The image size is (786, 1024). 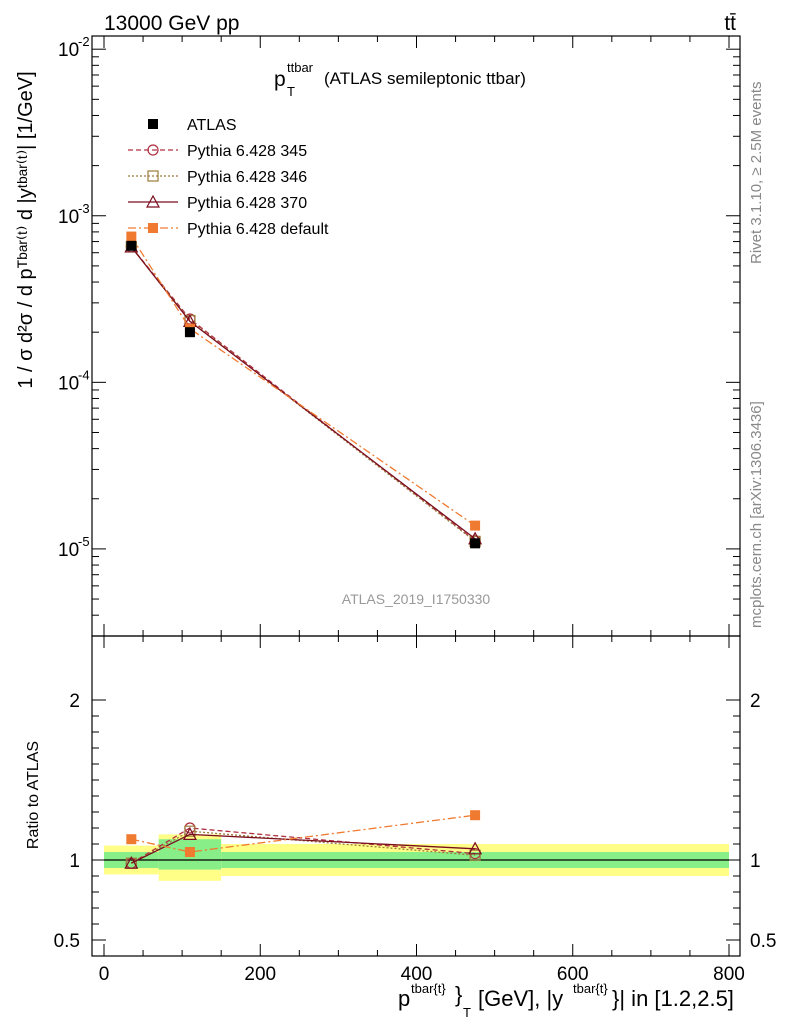 I want to click on x-tick-label: 400, so click(x=417, y=974).